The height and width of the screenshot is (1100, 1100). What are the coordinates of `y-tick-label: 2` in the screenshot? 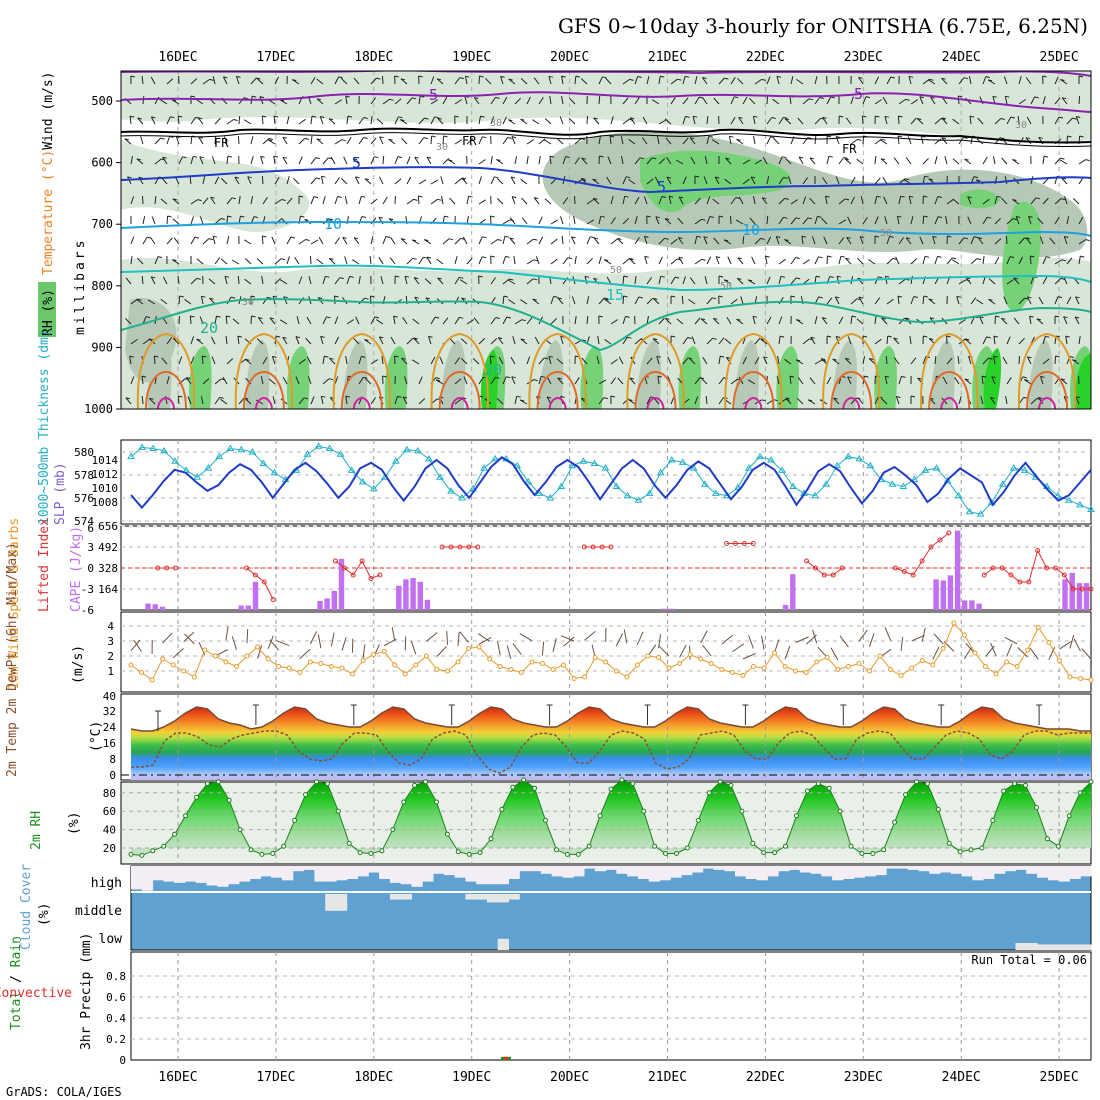 It's located at (110, 656).